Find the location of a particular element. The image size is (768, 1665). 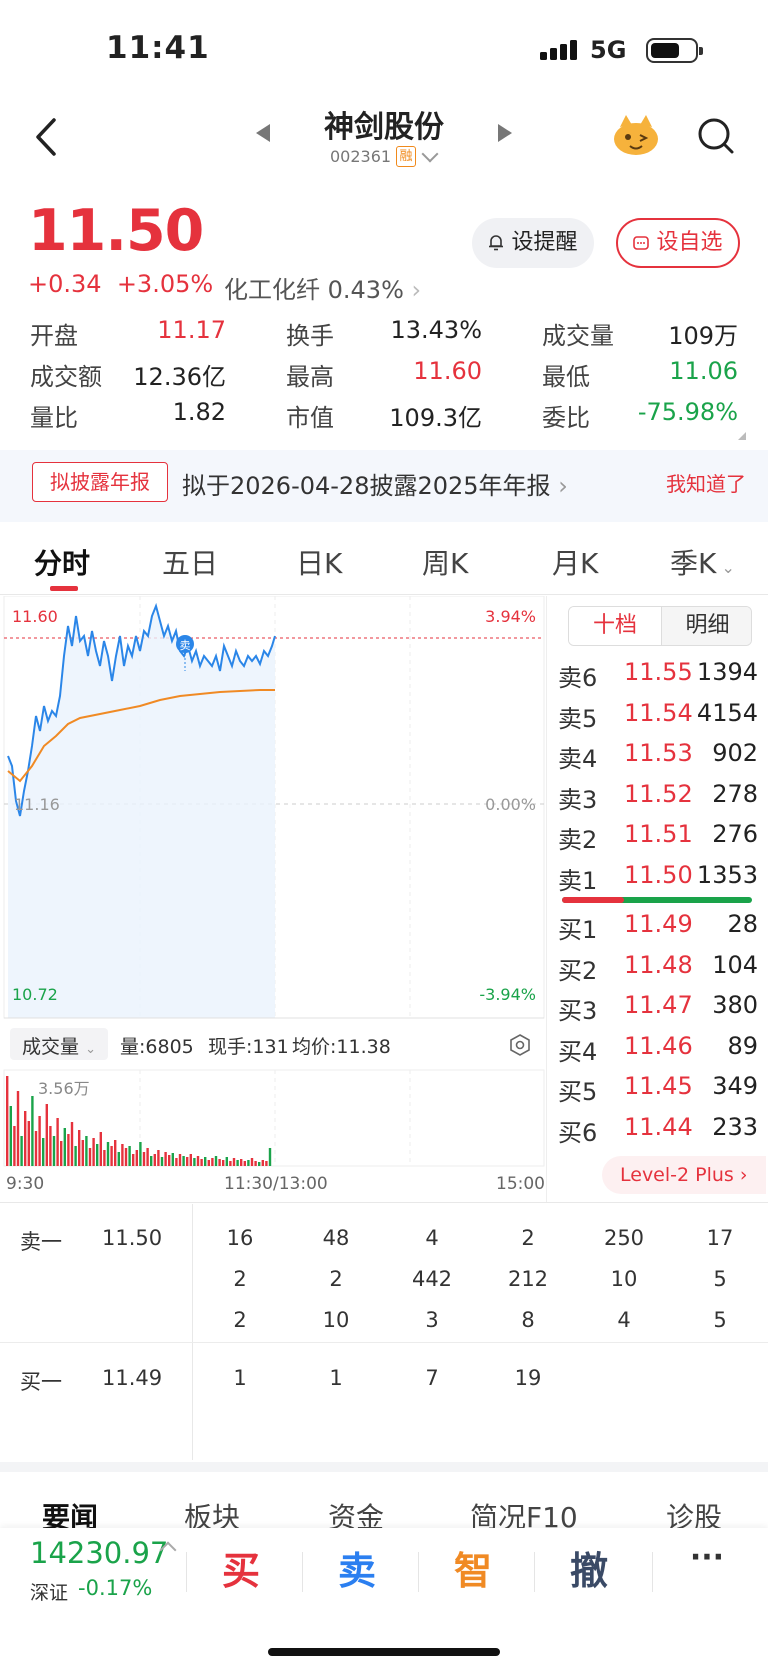

bid-row: 买2 11.48 104 is located at coordinates (658, 968).